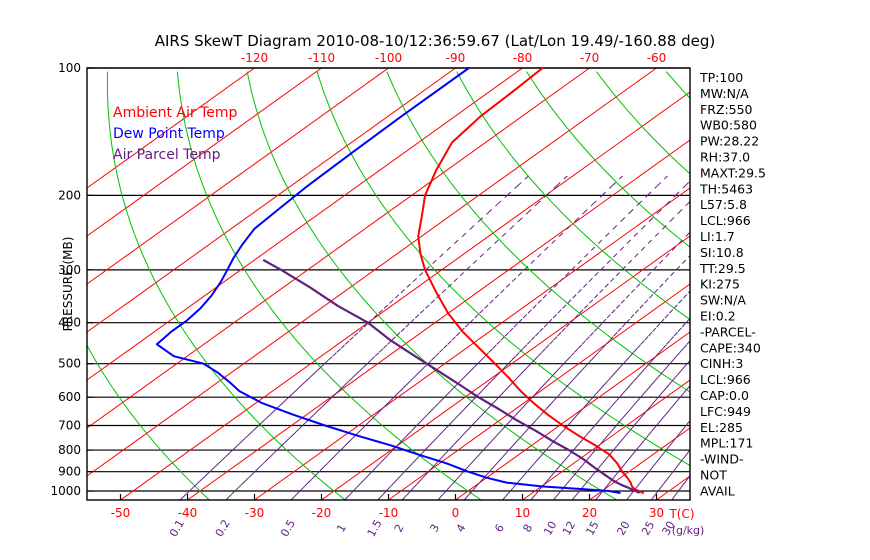 The image size is (870, 560). I want to click on index-frz-550: FRZ:550, so click(726, 109).